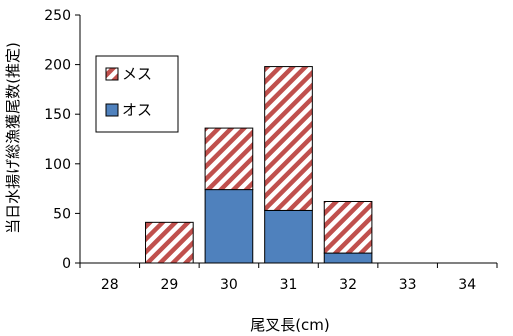 Image resolution: width=513 pixels, height=336 pixels. What do you see at coordinates (289, 285) in the screenshot?
I see `x-tick-label: 31` at bounding box center [289, 285].